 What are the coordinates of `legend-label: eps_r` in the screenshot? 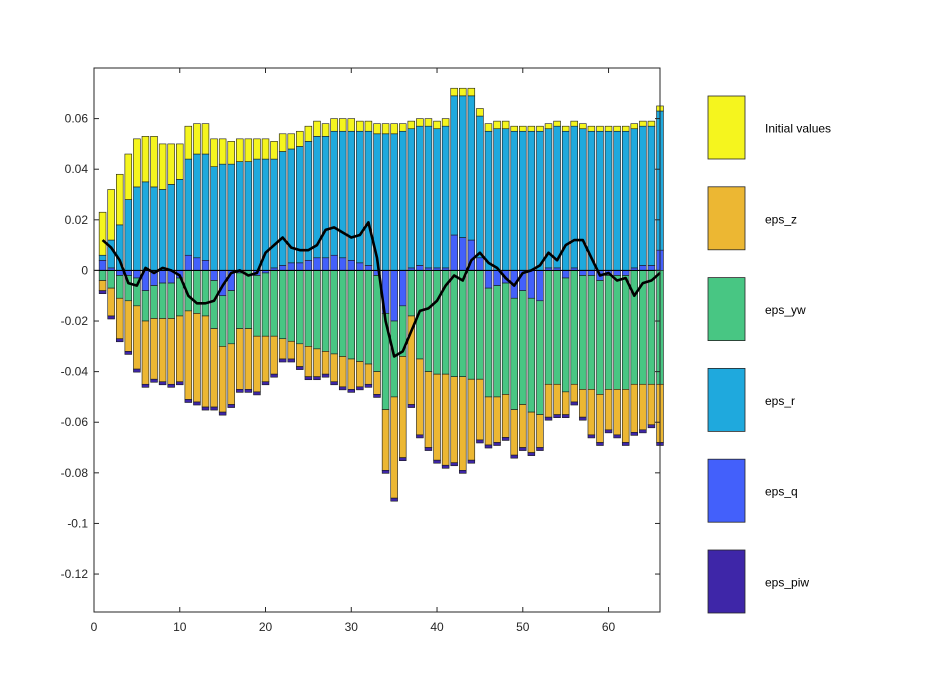 It's located at (780, 401).